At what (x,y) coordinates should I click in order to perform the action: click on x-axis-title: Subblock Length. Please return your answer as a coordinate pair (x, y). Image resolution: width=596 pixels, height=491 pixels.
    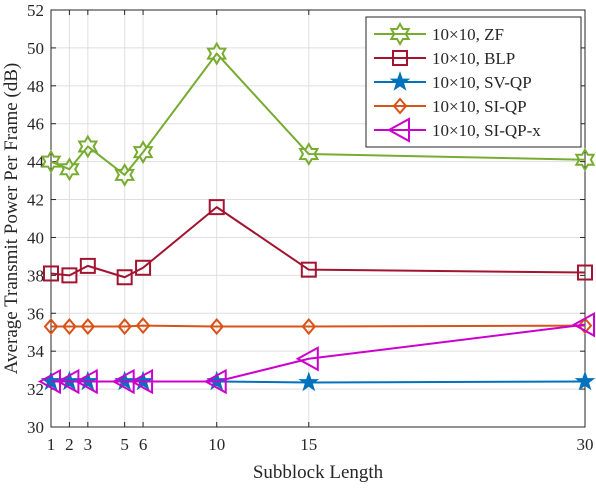
    Looking at the image, I should click on (318, 472).